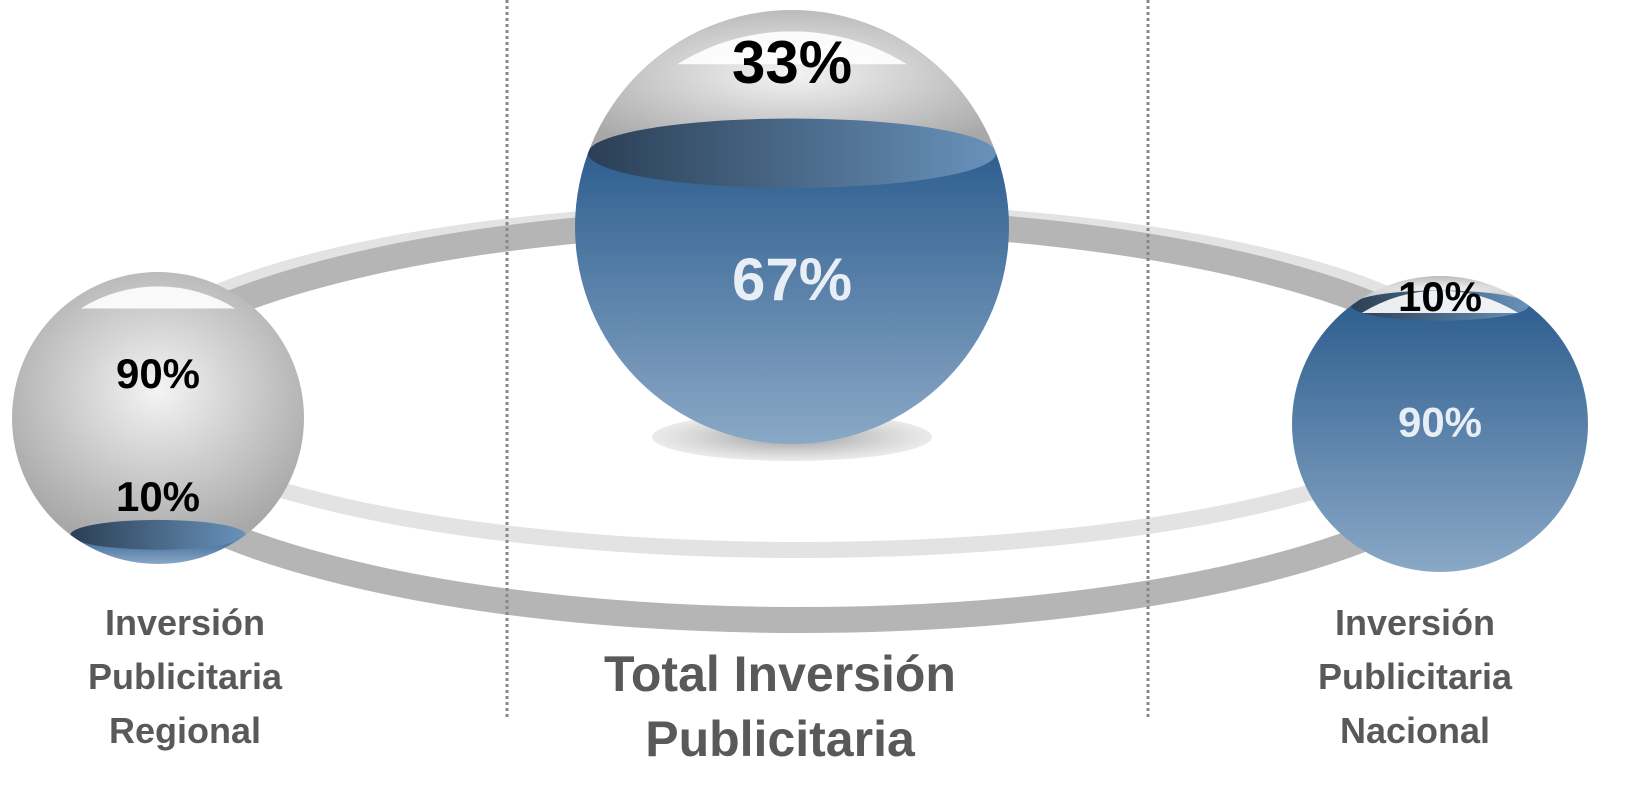  I want to click on empty-part, so click(158, 403).